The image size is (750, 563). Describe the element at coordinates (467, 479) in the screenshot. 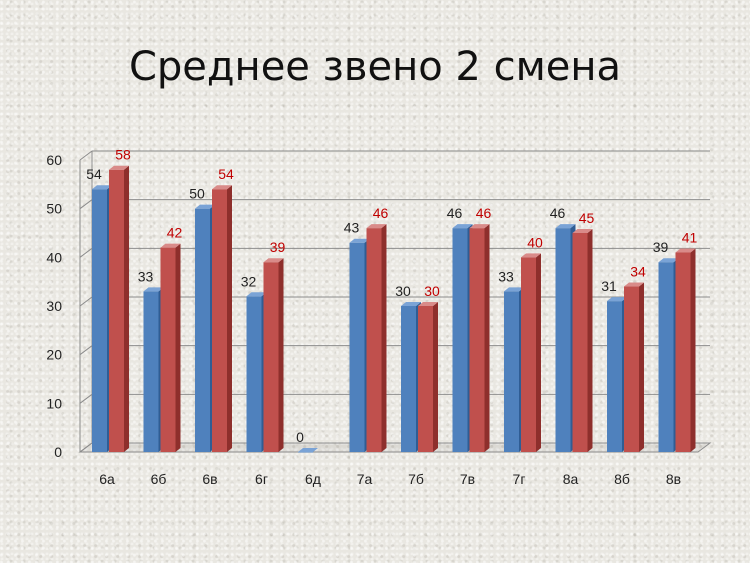

I see `x-tick-label: 7в` at that location.